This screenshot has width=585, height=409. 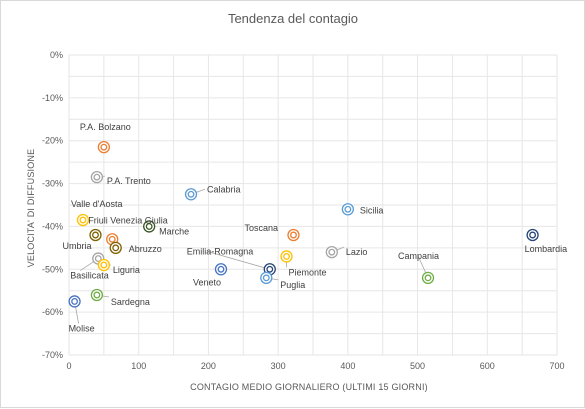 What do you see at coordinates (174, 231) in the screenshot?
I see `data-point-label: Marche` at bounding box center [174, 231].